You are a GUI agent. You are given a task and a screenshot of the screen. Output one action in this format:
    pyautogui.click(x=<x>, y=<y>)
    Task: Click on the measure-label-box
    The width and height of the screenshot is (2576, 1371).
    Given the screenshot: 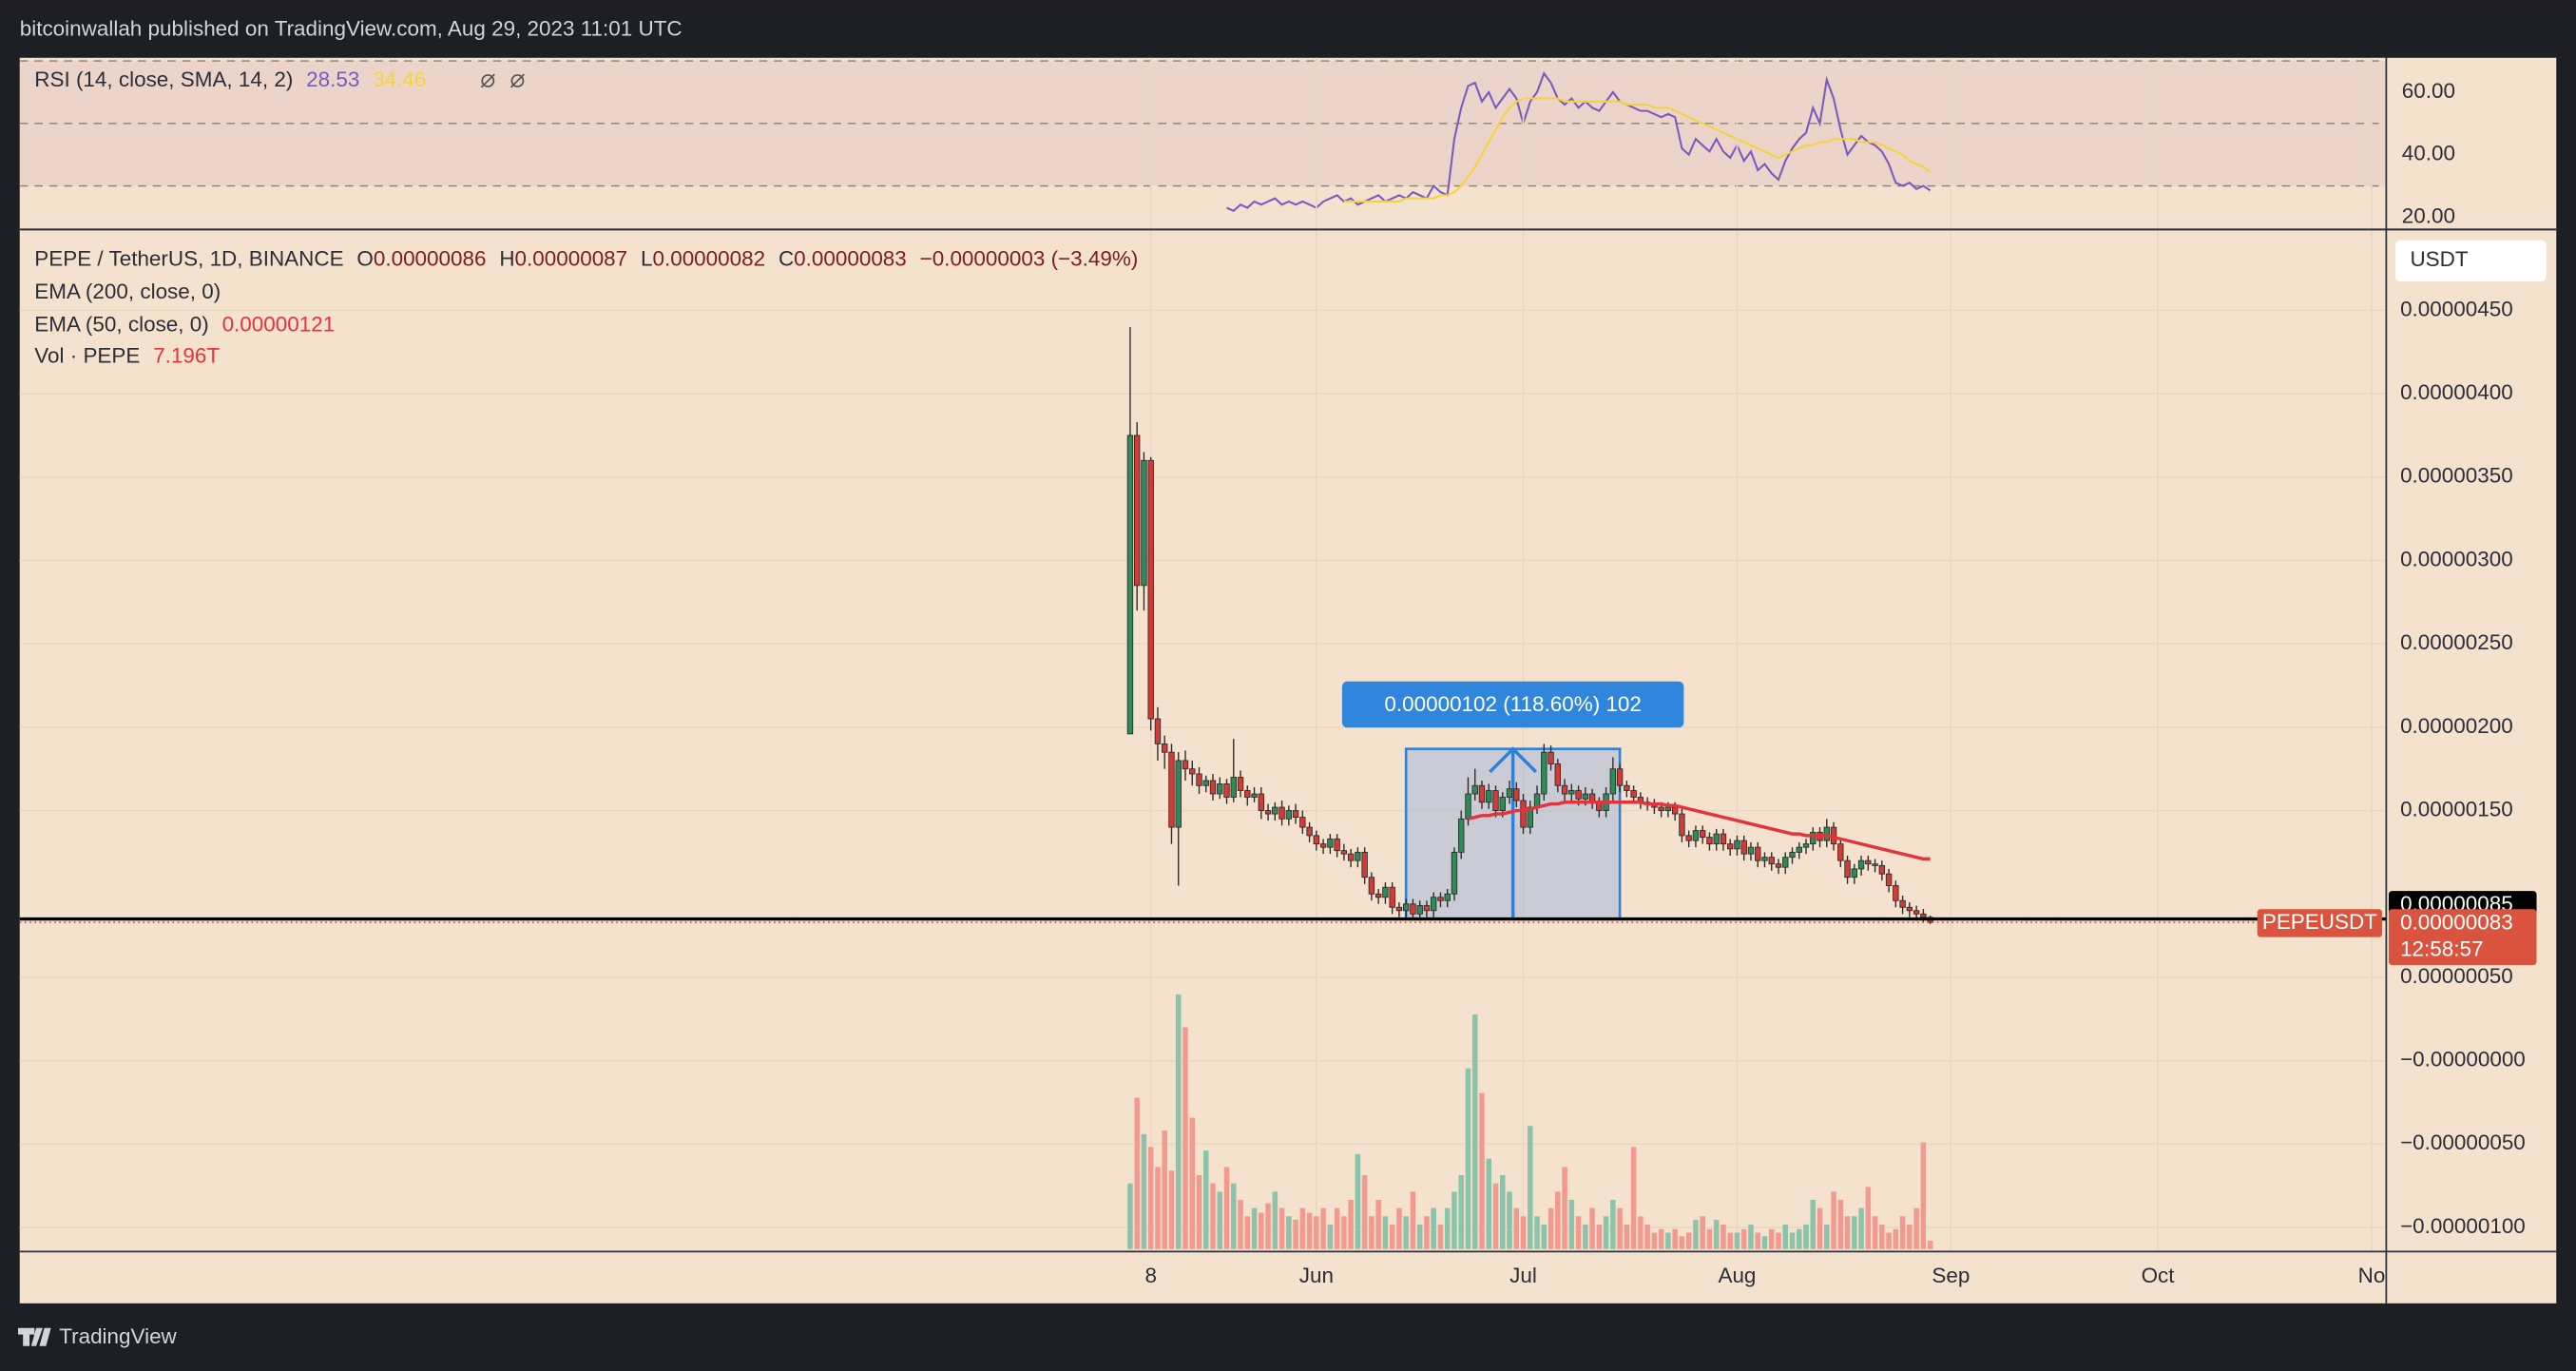 What is the action you would take?
    pyautogui.click(x=1513, y=704)
    